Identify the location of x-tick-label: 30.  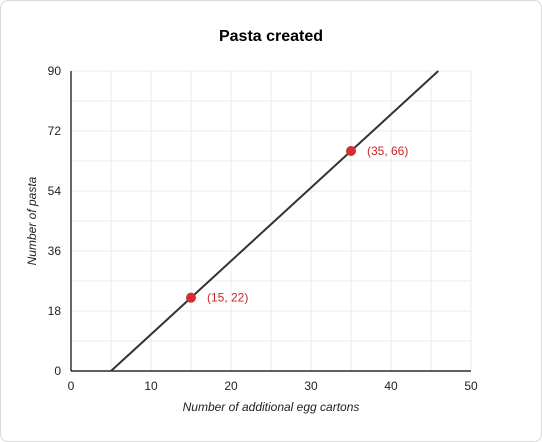
(311, 386).